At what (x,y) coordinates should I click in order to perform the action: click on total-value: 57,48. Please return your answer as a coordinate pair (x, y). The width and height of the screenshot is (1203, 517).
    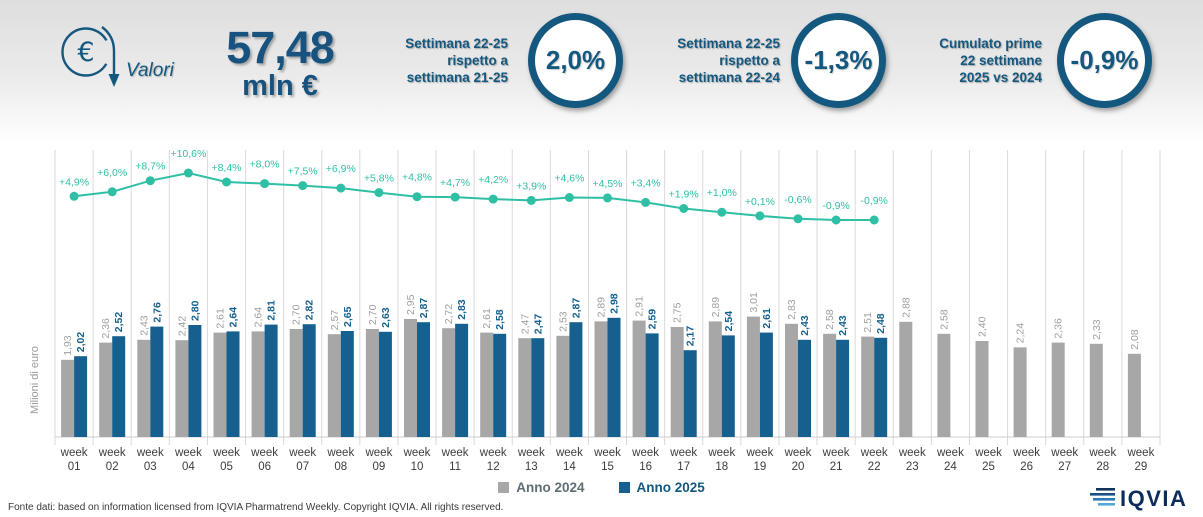
    Looking at the image, I should click on (280, 47).